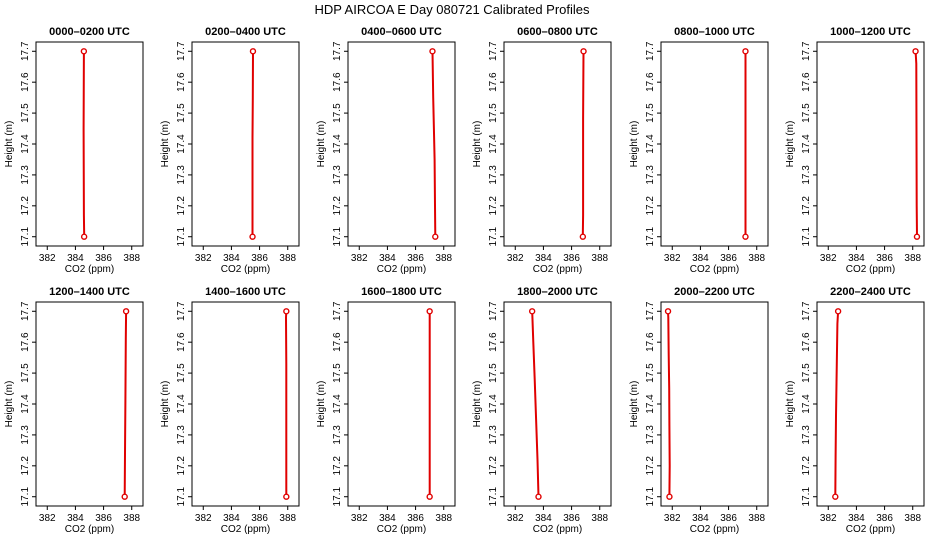 This screenshot has height=540, width=936. Describe the element at coordinates (557, 292) in the screenshot. I see `panel-title: 1800–2000 UTC` at that location.